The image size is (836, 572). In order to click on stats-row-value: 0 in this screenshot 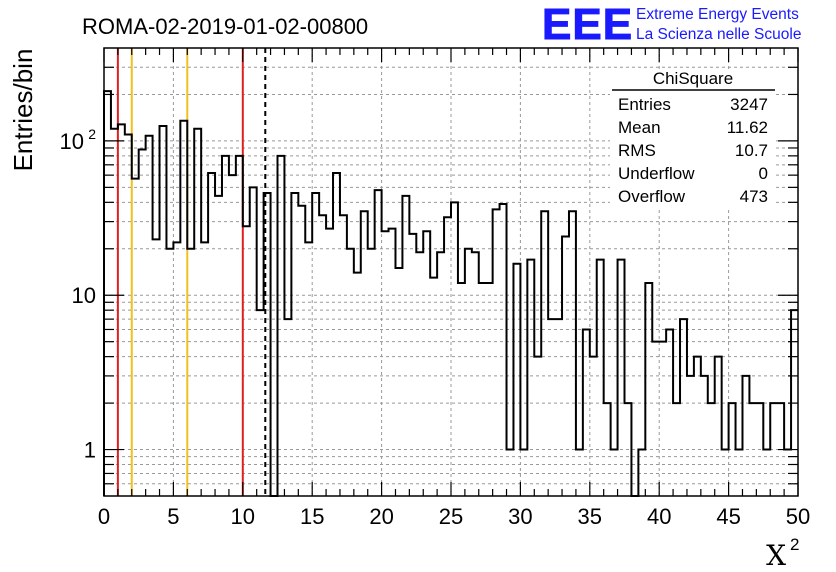, I will do `click(763, 173)`.